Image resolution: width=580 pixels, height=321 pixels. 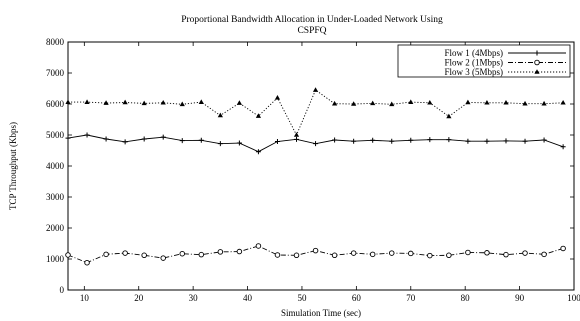 What do you see at coordinates (139, 298) in the screenshot?
I see `x-tick-label: 20` at bounding box center [139, 298].